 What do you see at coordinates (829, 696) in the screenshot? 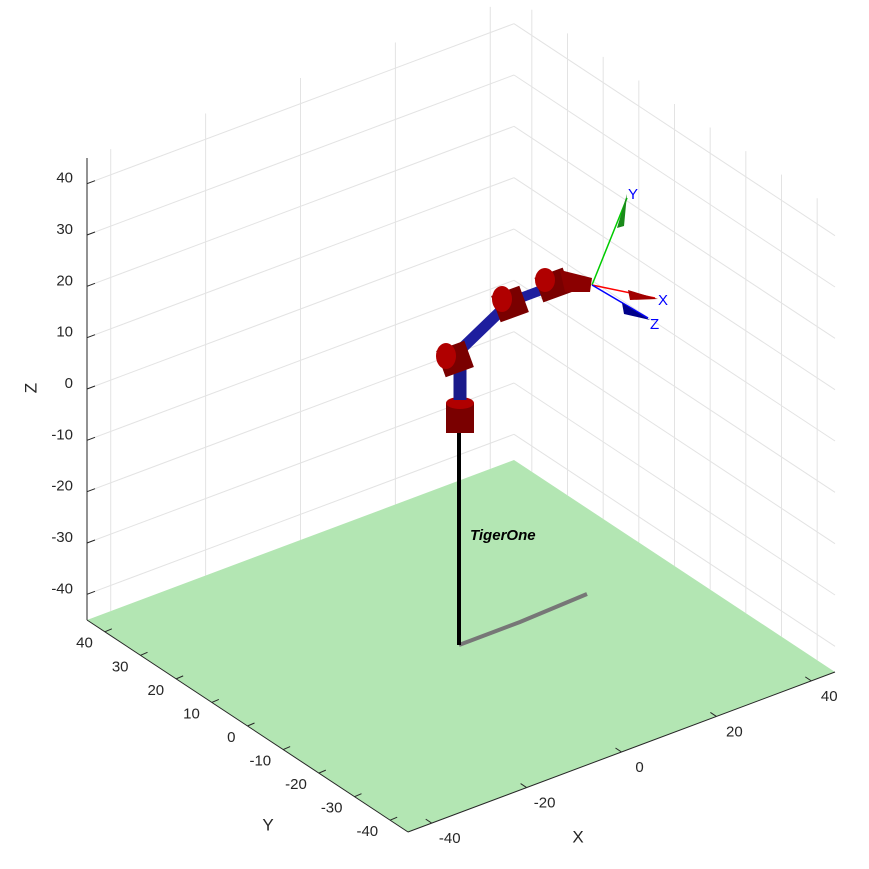
I see `x-tick-label: 40` at bounding box center [829, 696].